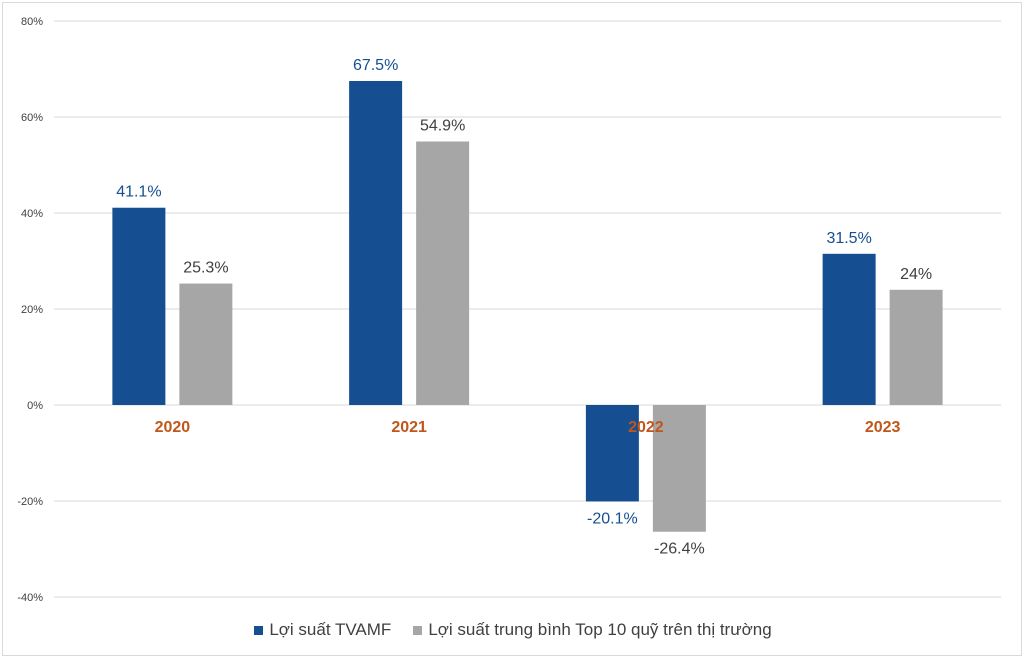  Describe the element at coordinates (330, 629) in the screenshot. I see `legend-label-tvamf: Lợi suất TVAMF` at that location.